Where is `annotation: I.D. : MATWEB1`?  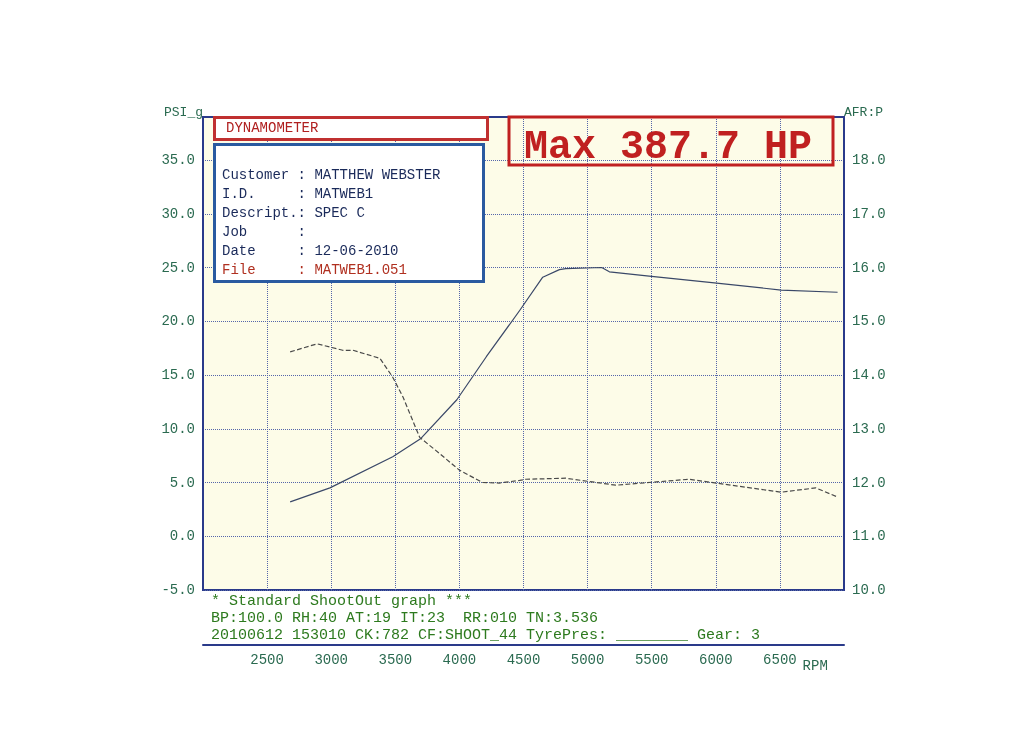
annotation: I.D. : MATWEB1 is located at coordinates (298, 194).